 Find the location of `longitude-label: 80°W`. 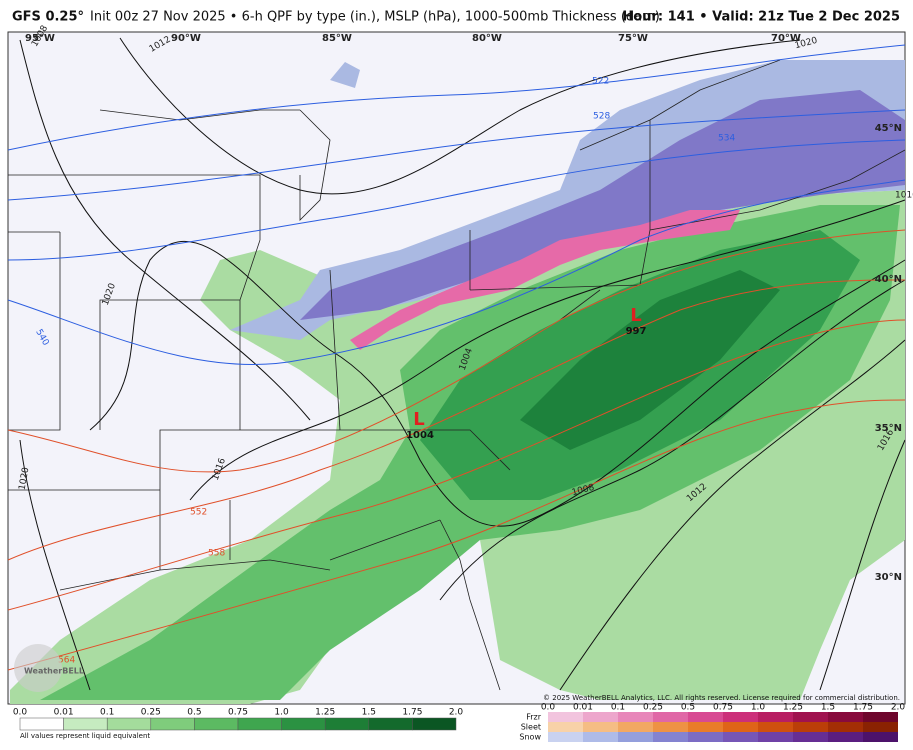

longitude-label: 80°W is located at coordinates (487, 38).